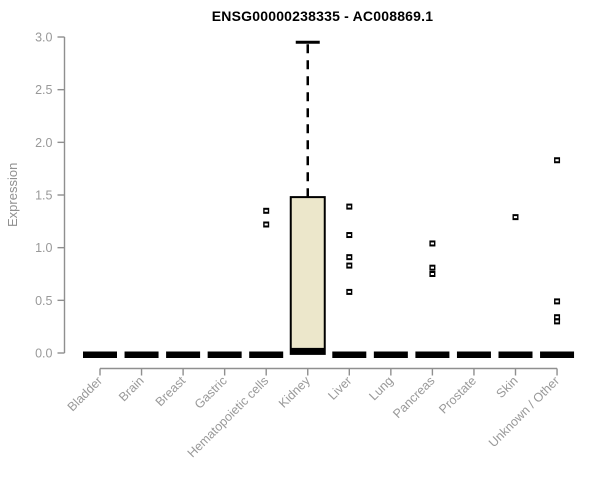 This screenshot has height=500, width=600. Describe the element at coordinates (381, 389) in the screenshot. I see `x-tick-label: Lung` at that location.